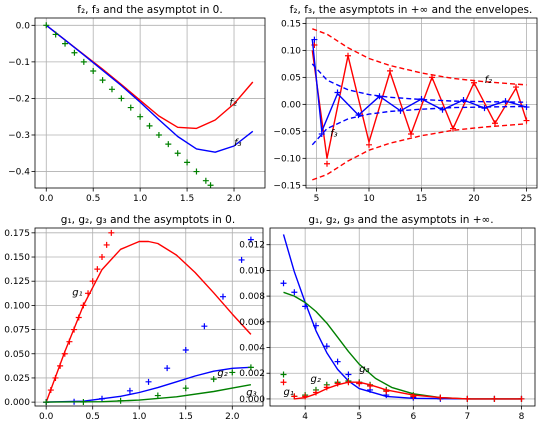 The image size is (550, 432). I want to click on y-tick-label: 0.012, so click(252, 246).